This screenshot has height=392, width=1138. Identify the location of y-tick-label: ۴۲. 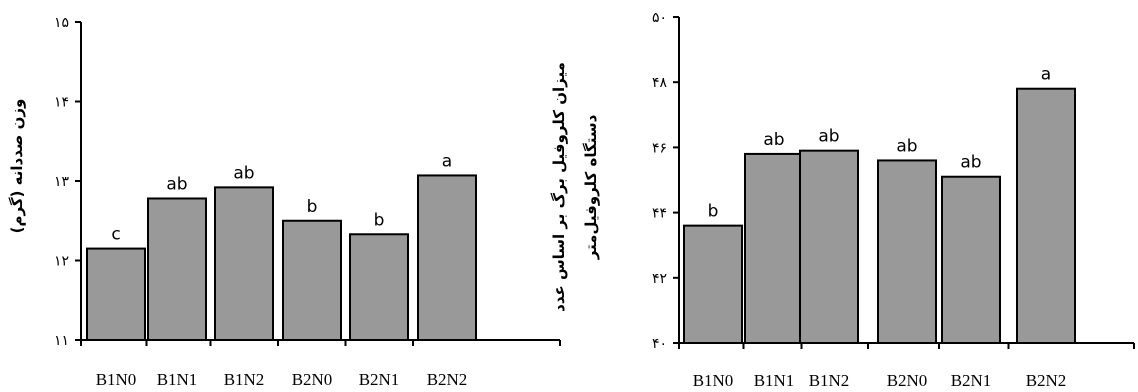
(659, 279).